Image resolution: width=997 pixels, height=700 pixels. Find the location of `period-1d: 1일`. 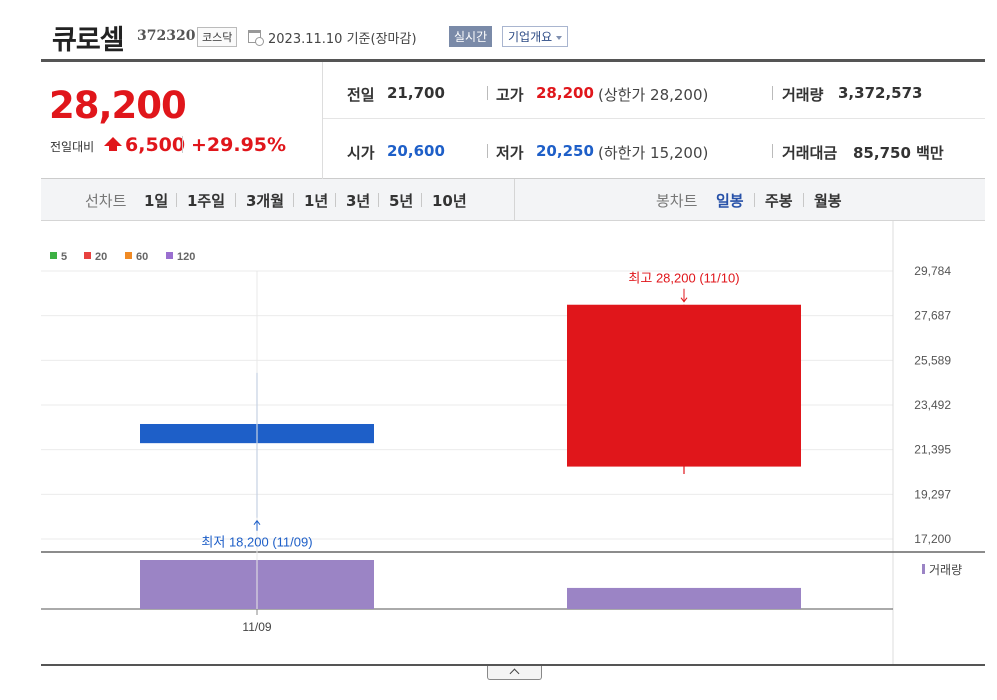

period-1d: 1일 is located at coordinates (156, 201).